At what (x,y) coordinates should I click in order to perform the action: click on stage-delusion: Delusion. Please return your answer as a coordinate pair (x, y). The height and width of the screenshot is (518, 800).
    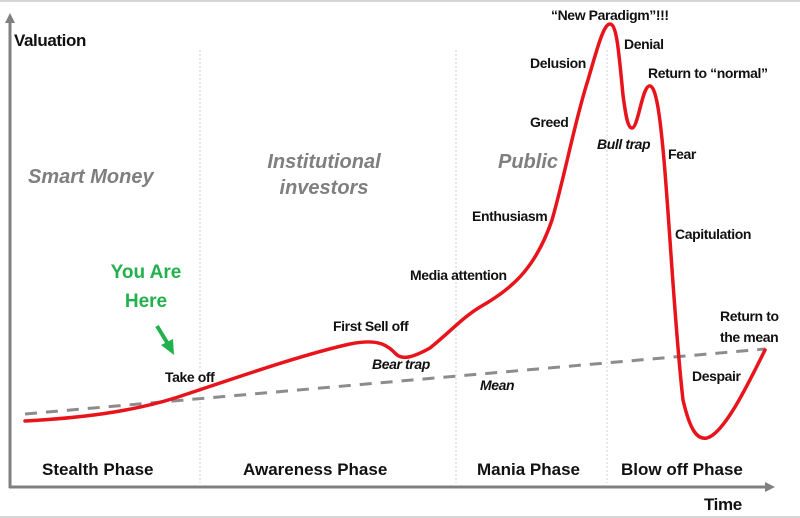
    Looking at the image, I should click on (558, 63).